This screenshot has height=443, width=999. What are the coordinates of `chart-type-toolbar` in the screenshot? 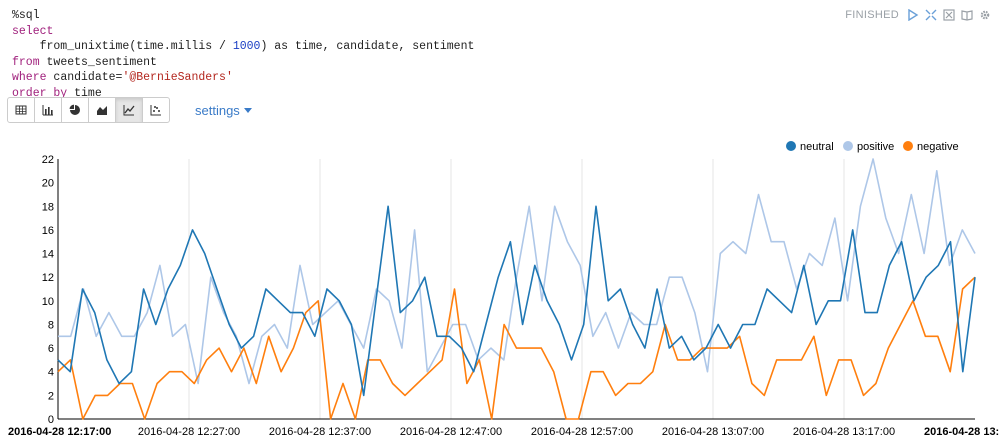 It's located at (88, 110).